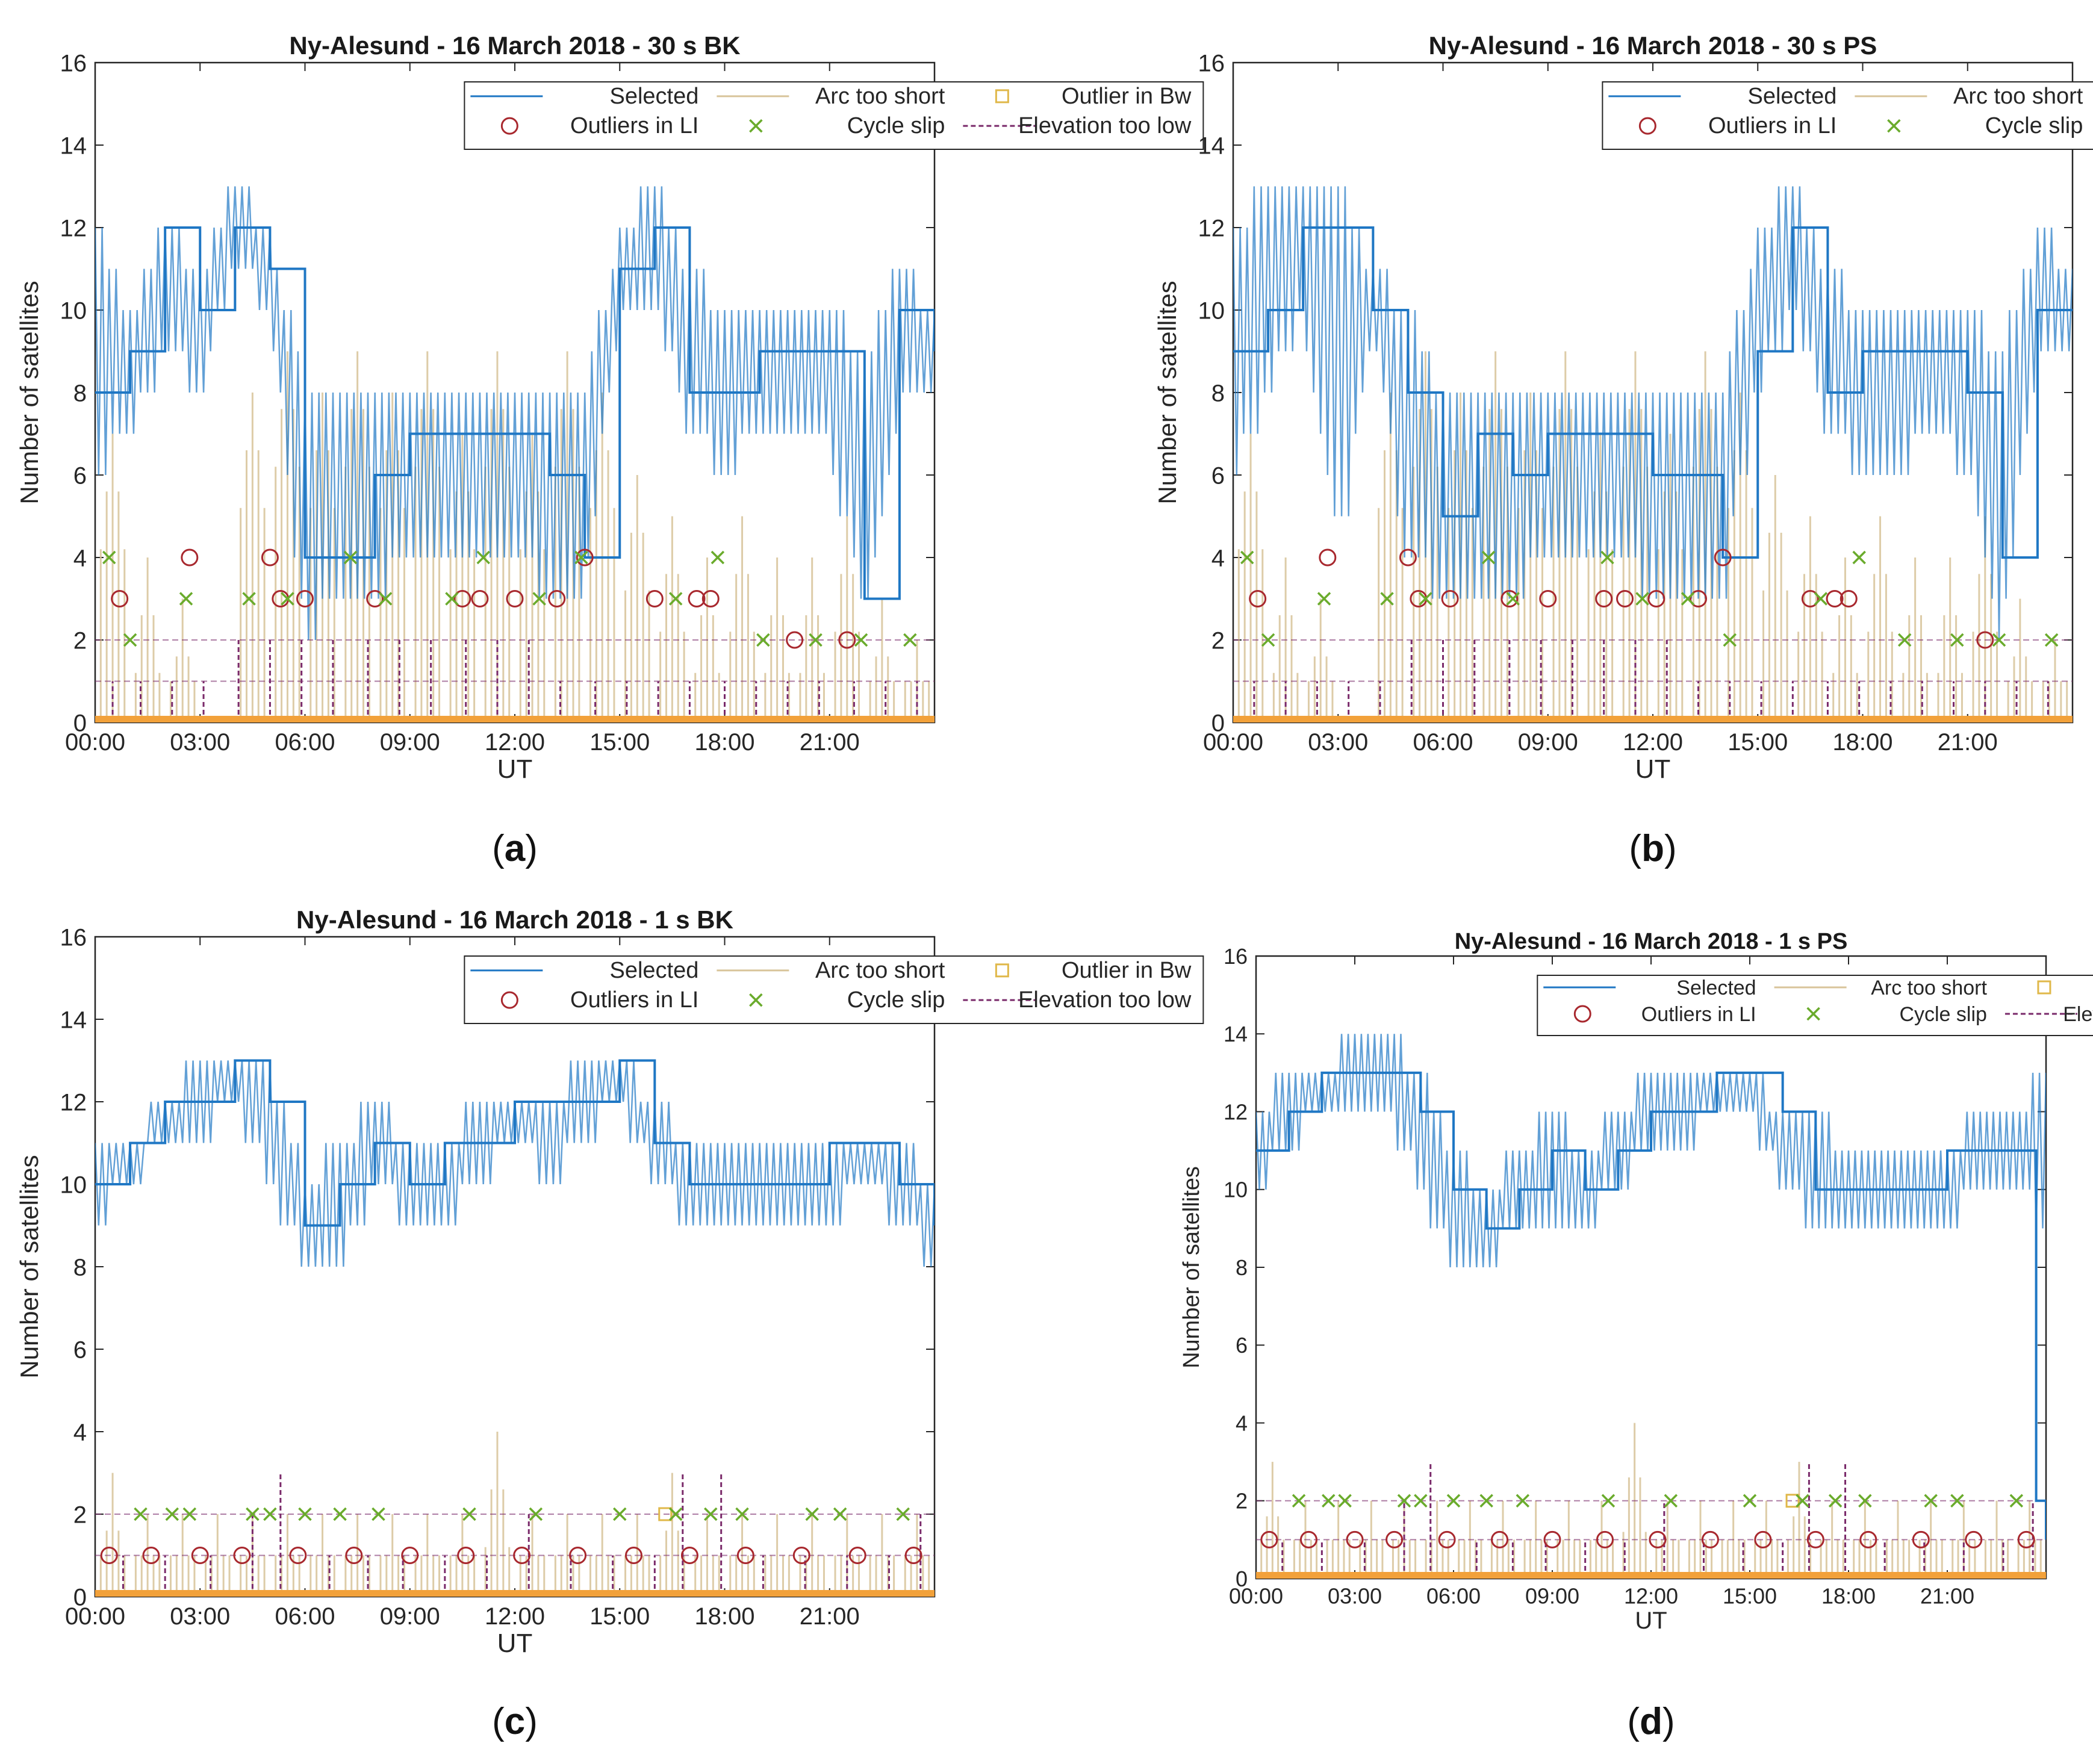 The width and height of the screenshot is (2093, 1764). Describe the element at coordinates (515, 848) in the screenshot. I see `panel-label: (a)` at that location.